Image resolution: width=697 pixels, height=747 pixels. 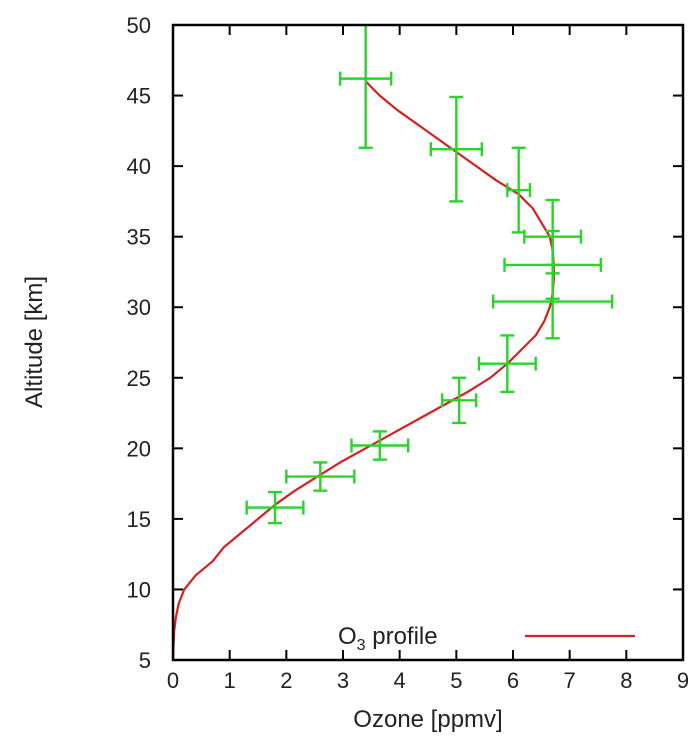 What do you see at coordinates (456, 680) in the screenshot?
I see `x-tick-label: 5` at bounding box center [456, 680].